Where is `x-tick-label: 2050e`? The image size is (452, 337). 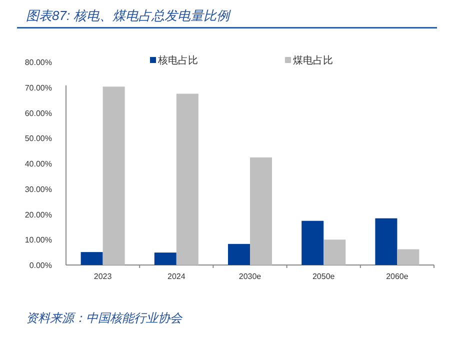
x-tick-label: 2050e is located at coordinates (324, 276).